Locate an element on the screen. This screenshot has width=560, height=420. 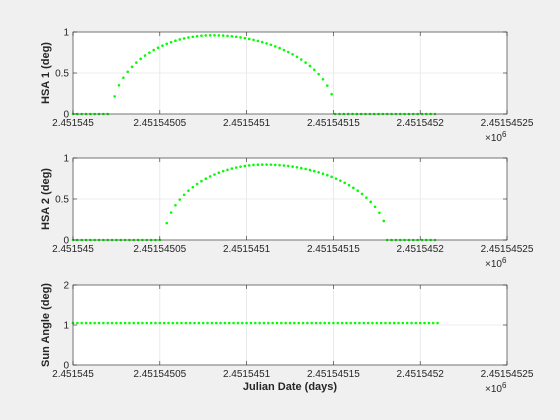
x-tick-label: 2.451545 is located at coordinates (73, 249).